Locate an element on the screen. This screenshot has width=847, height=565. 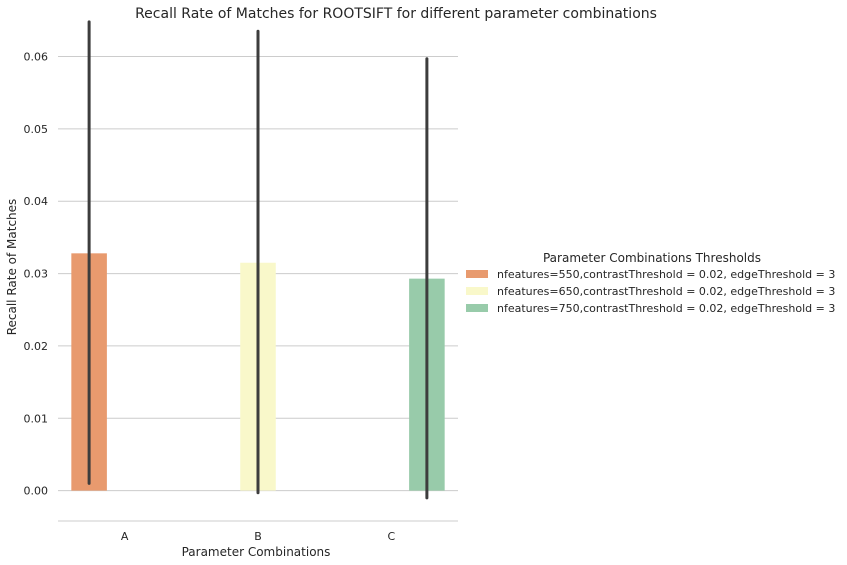
x-axis-label: Parameter Combinations is located at coordinates (256, 552).